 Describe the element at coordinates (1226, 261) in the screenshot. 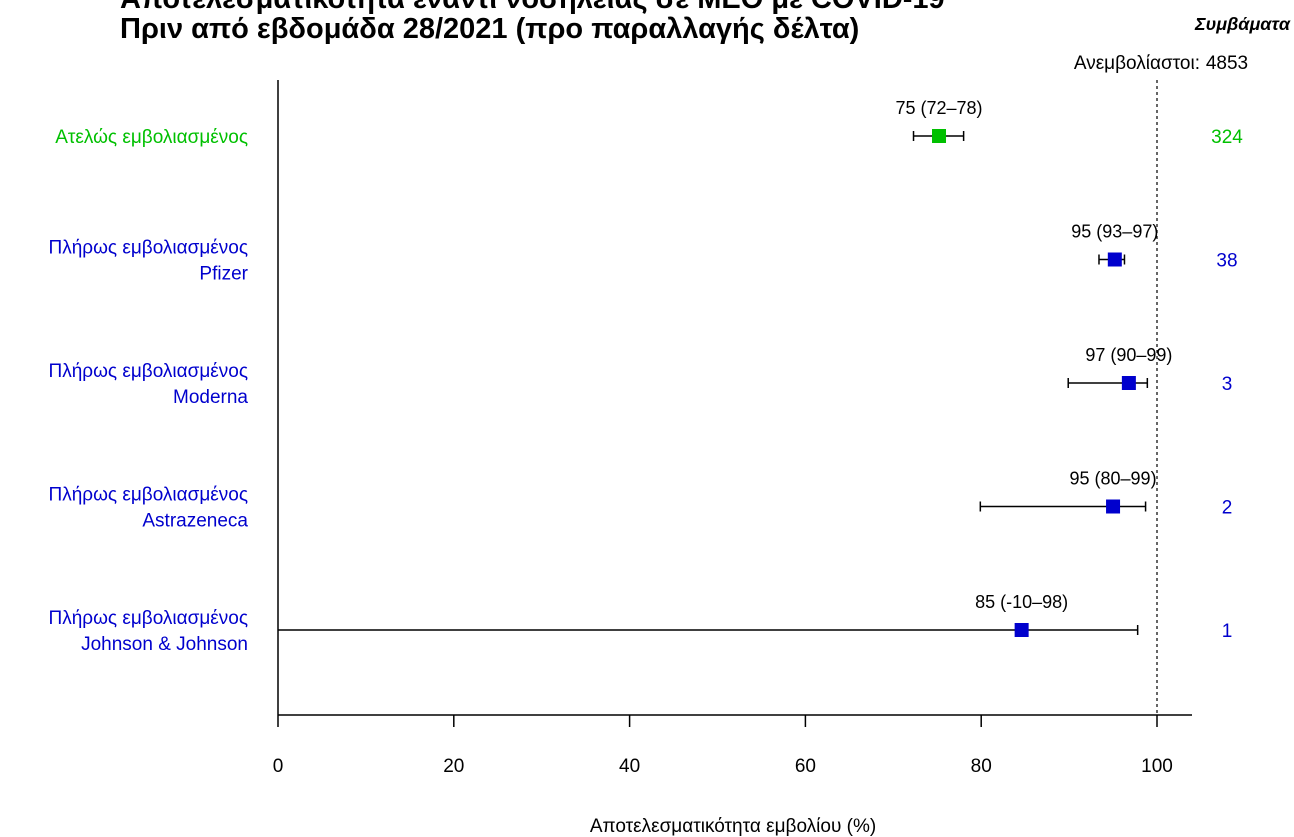

I see `case-count: 38` at that location.